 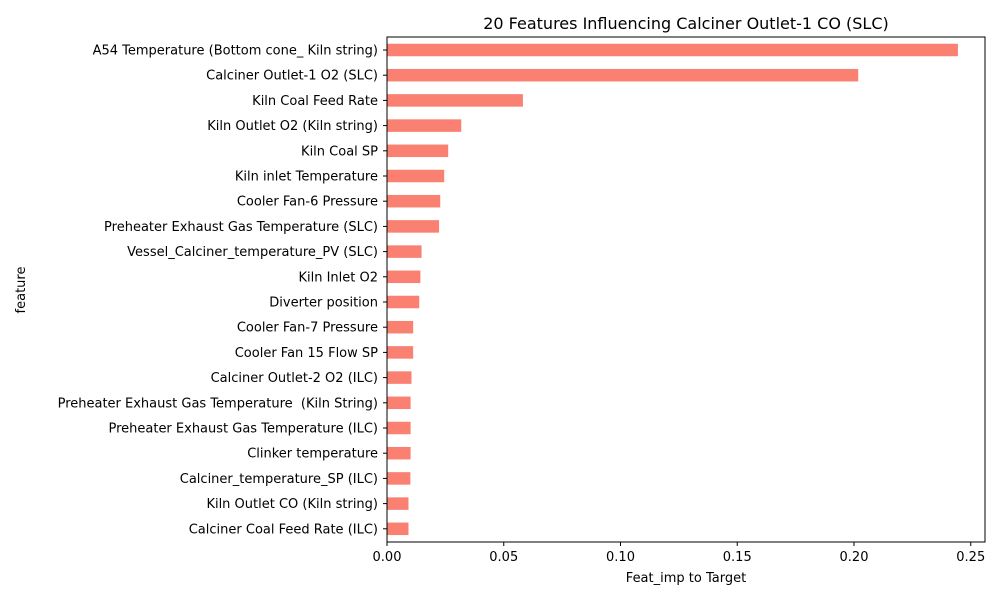 I want to click on y-tick-label: Preheater Exhaust Gas Temperature (ILC), so click(x=243, y=429).